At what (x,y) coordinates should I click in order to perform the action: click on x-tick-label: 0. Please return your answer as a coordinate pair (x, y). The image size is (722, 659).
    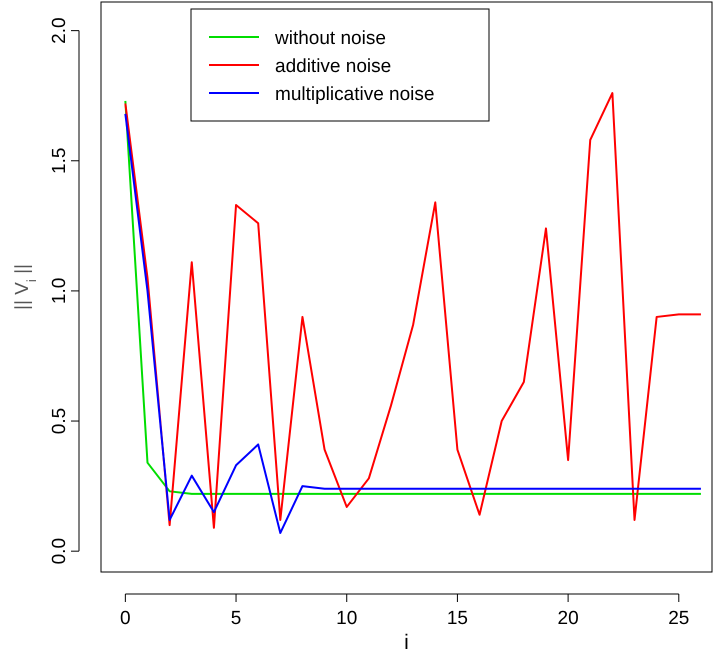
    Looking at the image, I should click on (125, 618).